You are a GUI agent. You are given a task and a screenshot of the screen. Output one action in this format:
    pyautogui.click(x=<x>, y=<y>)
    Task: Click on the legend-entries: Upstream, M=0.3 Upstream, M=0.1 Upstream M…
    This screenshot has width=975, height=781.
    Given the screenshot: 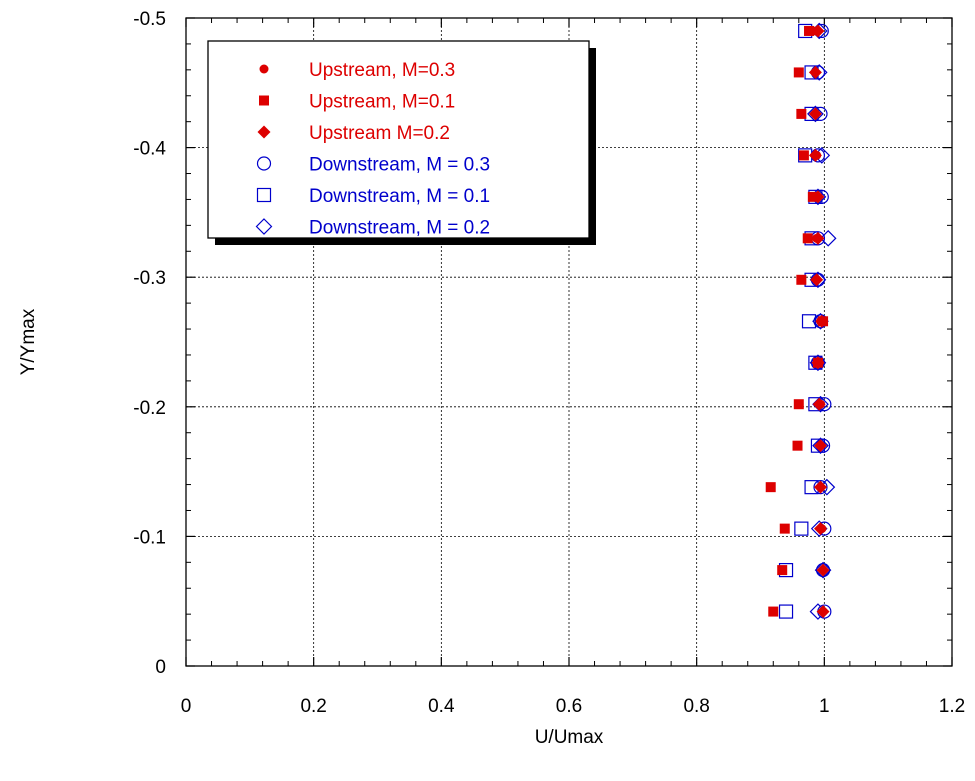 What is the action you would take?
    pyautogui.click(x=372, y=149)
    